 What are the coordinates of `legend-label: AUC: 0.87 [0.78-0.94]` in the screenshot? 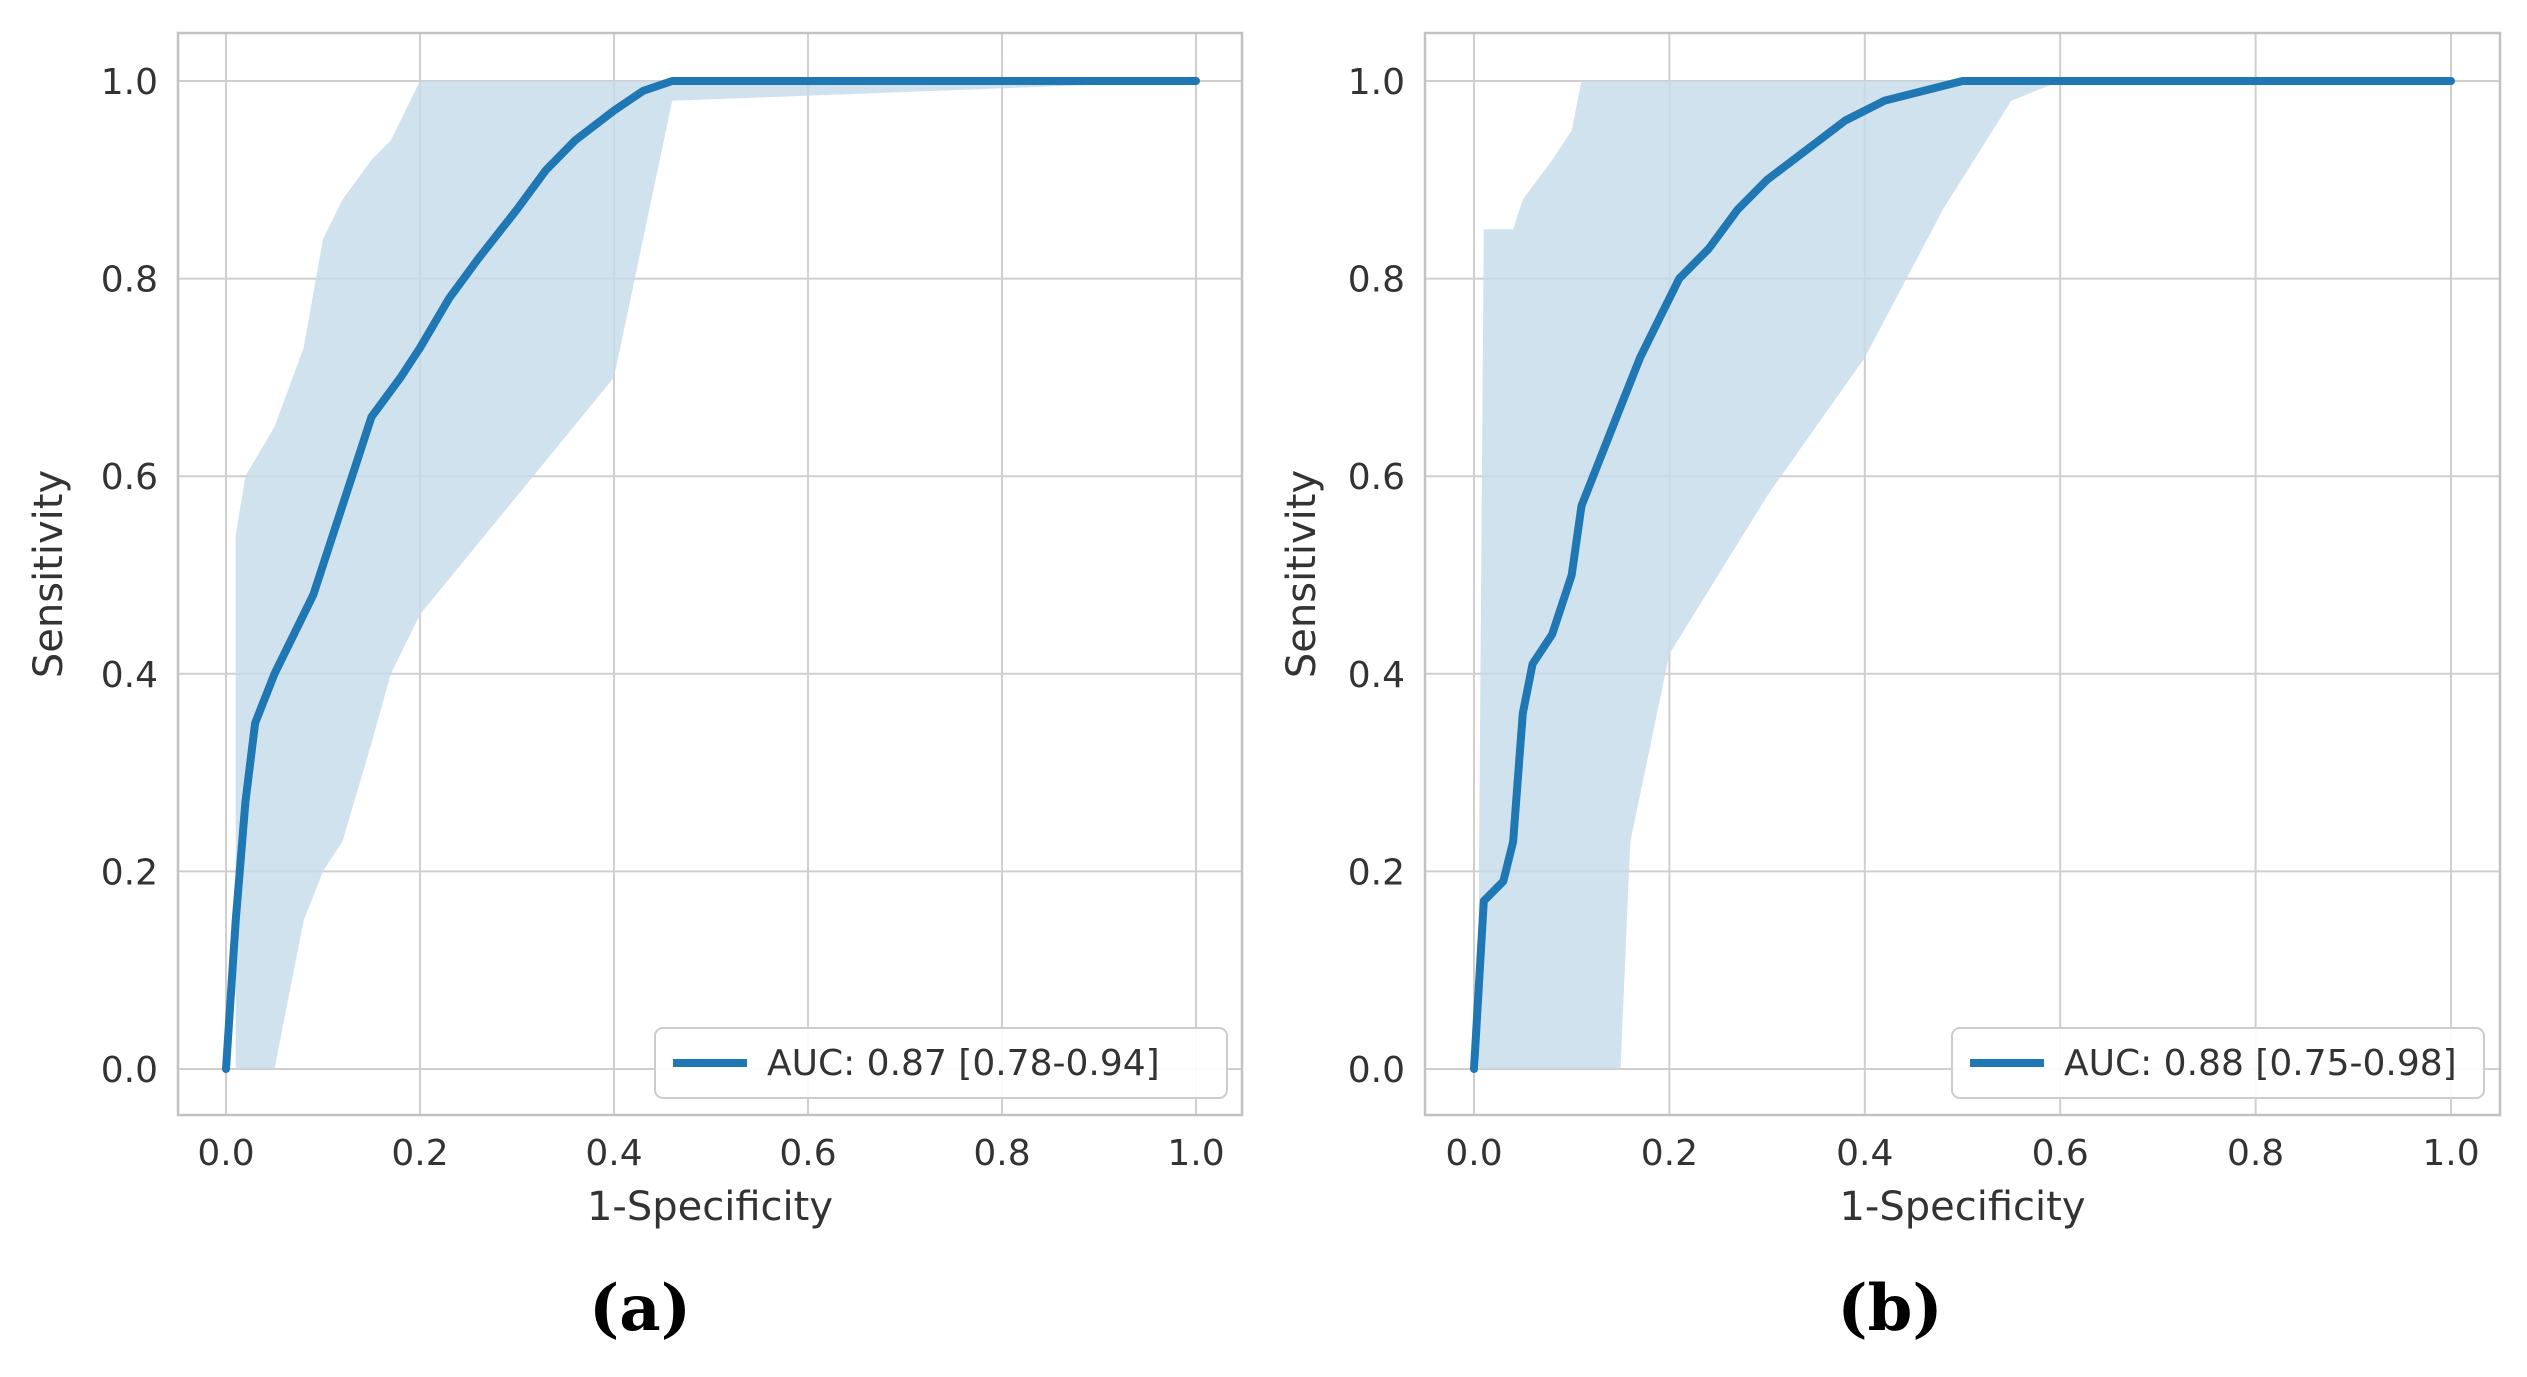 It's located at (963, 1063).